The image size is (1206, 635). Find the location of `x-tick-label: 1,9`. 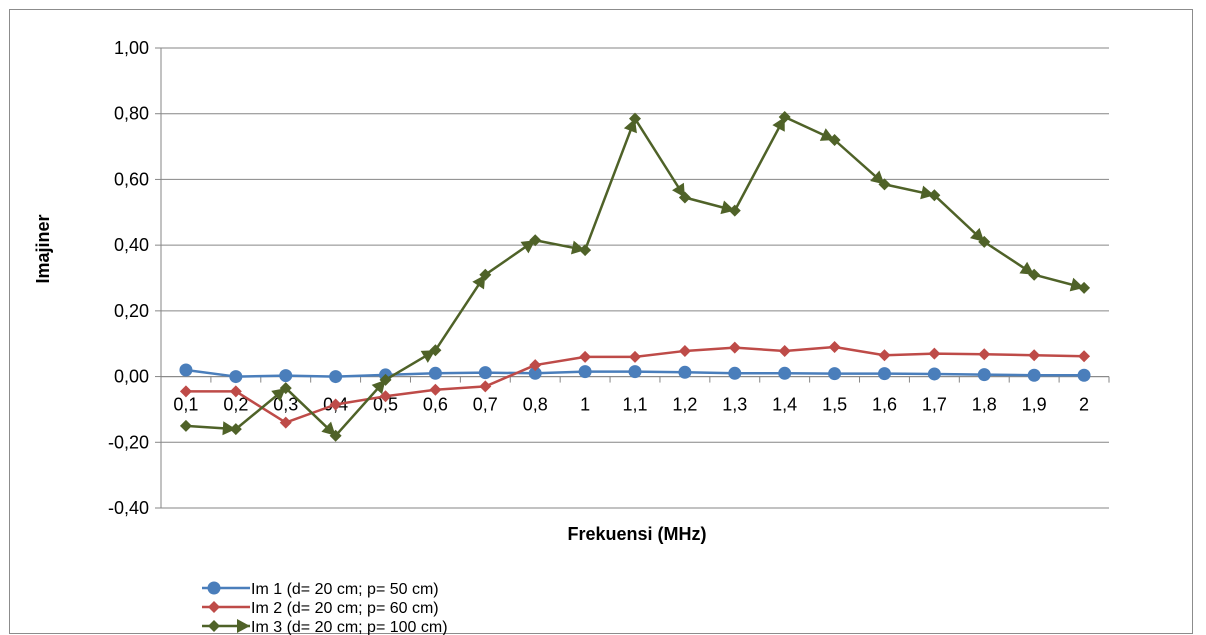

x-tick-label: 1,9 is located at coordinates (1034, 405).